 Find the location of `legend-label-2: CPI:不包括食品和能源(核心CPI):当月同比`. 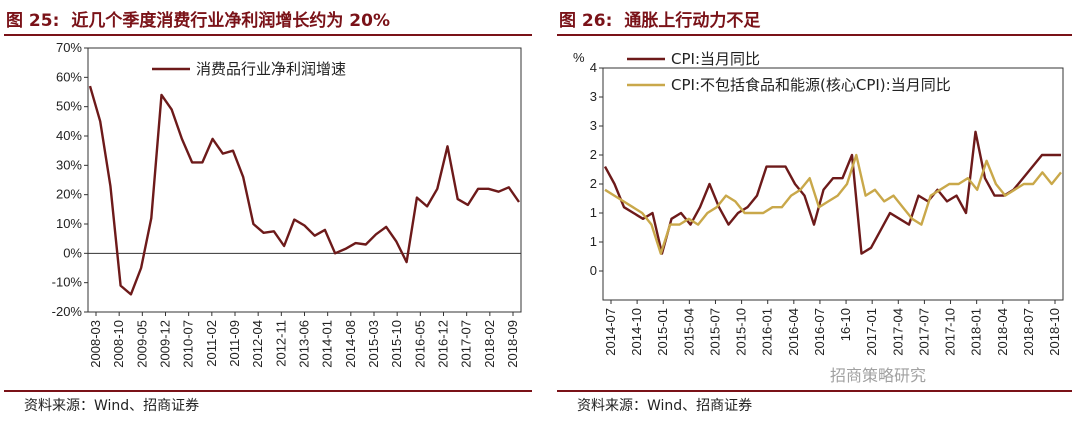

legend-label-2: CPI:不包括食品和能源(核心CPI):当月同比 is located at coordinates (811, 85).